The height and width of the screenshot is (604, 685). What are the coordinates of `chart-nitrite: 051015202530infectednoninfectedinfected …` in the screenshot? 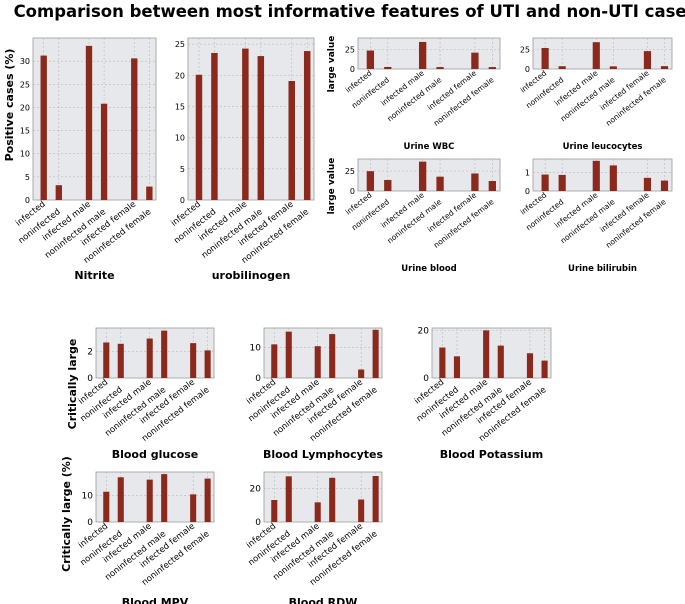 It's located at (85, 159).